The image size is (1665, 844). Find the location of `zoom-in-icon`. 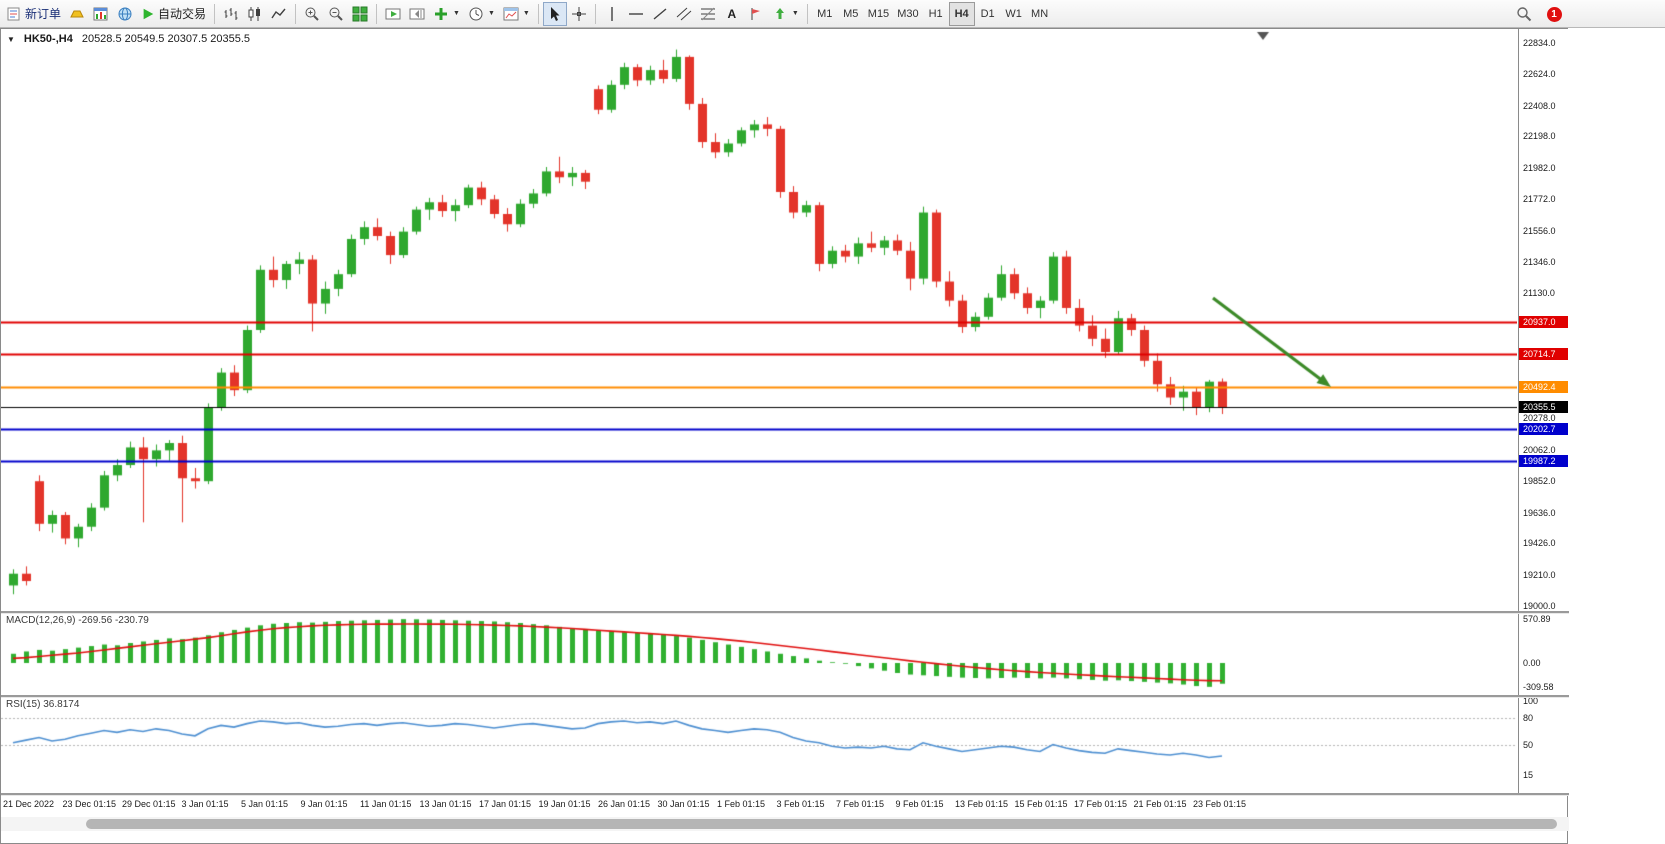

zoom-in-icon is located at coordinates (312, 14).